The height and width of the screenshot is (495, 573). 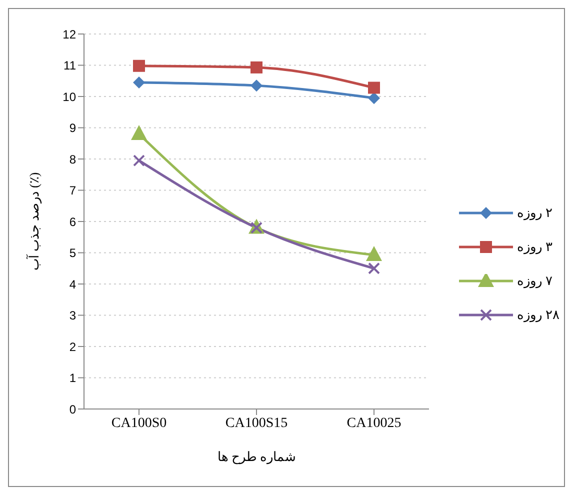 What do you see at coordinates (72, 378) in the screenshot?
I see `y-tick-label: 1` at bounding box center [72, 378].